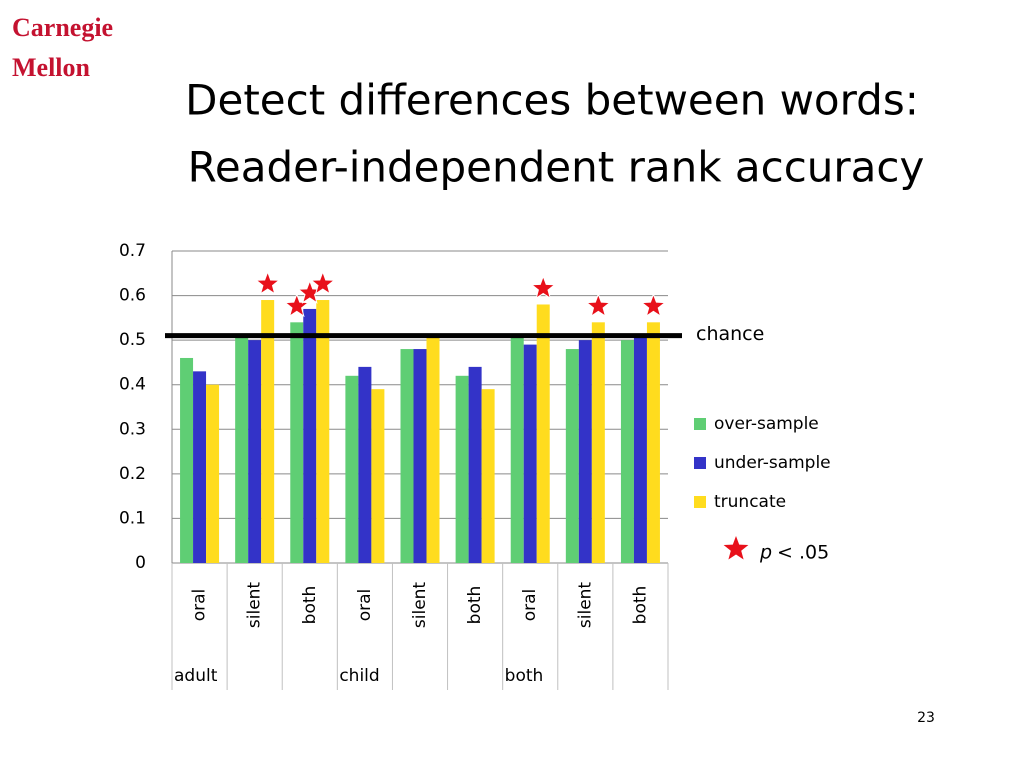  Describe the element at coordinates (132, 429) in the screenshot. I see `y-tick-label: 0.3` at that location.